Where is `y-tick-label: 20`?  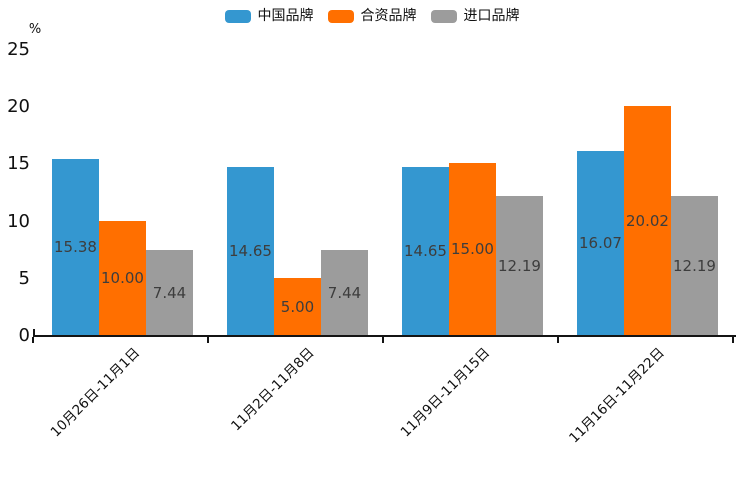 y-tick-label: 20 is located at coordinates (18, 106).